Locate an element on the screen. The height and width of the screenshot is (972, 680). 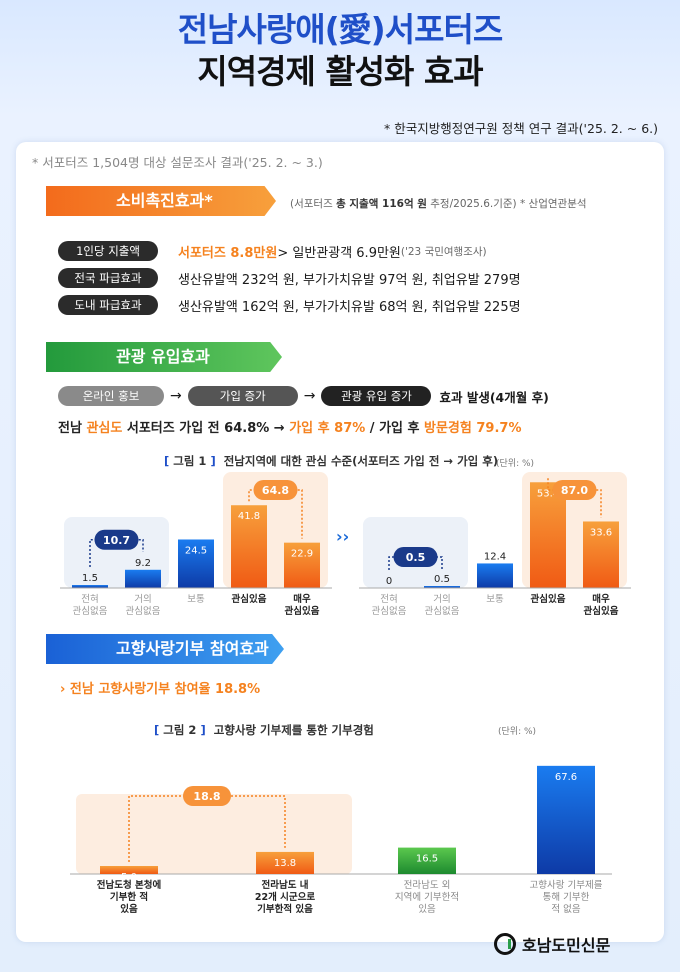
row-highlight: 서포터즈 8.8만원 is located at coordinates (228, 253).